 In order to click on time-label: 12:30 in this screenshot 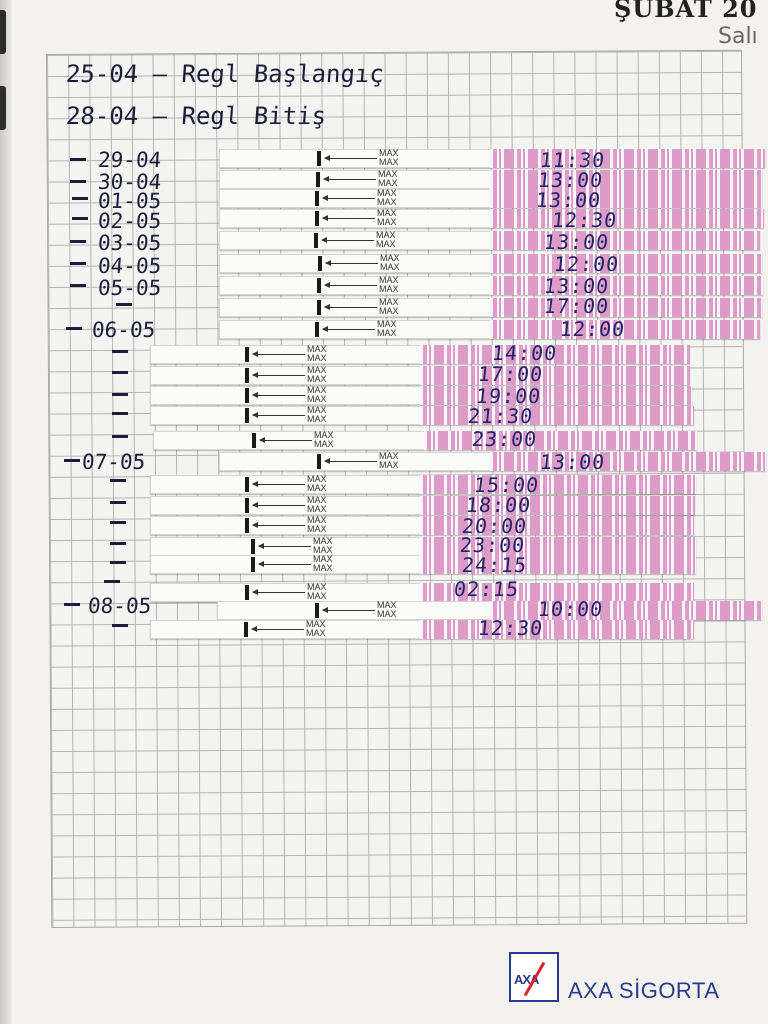, I will do `click(584, 220)`.